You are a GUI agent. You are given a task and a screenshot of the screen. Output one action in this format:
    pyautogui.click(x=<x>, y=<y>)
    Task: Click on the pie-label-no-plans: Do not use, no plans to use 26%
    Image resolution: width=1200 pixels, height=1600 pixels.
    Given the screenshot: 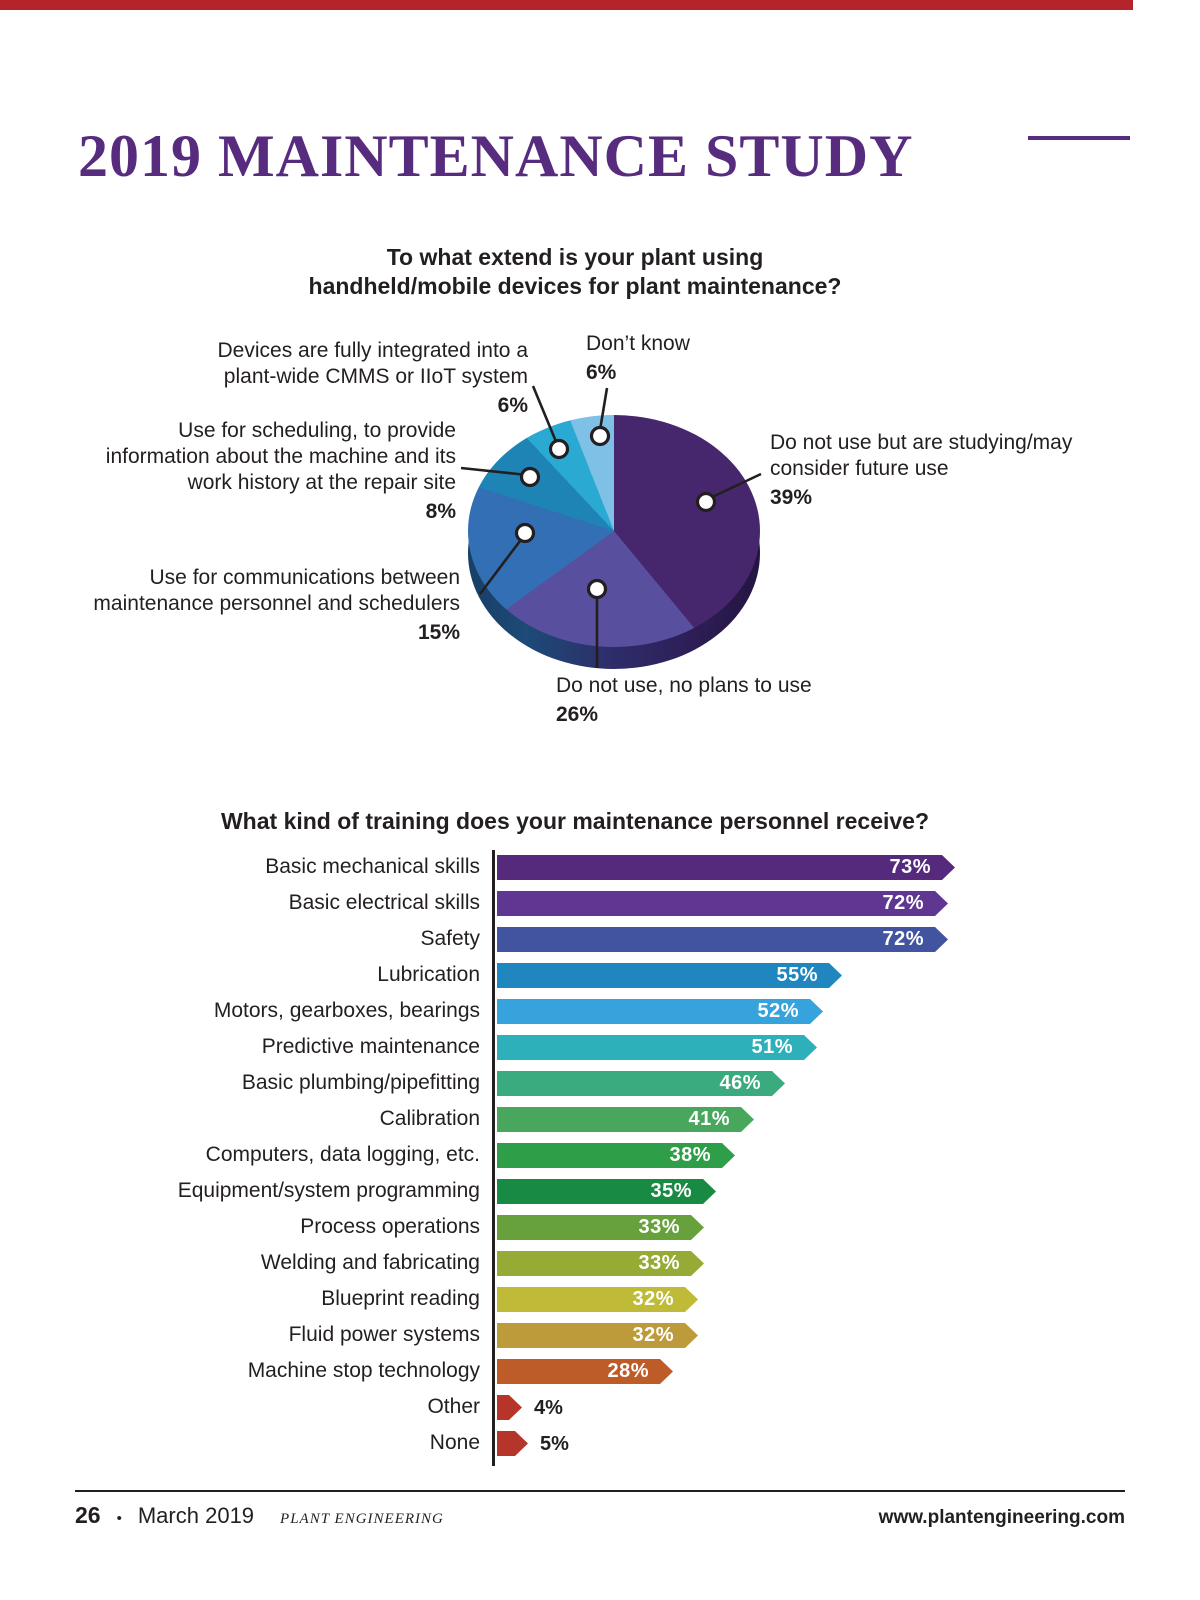 What is the action you would take?
    pyautogui.click(x=716, y=700)
    